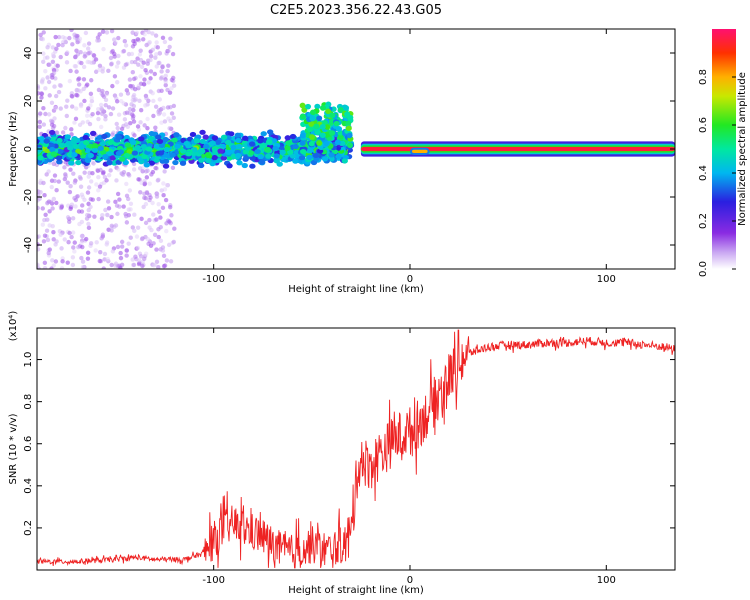 Image resolution: width=750 pixels, height=600 pixels. I want to click on x-tick-label: 0, so click(410, 580).